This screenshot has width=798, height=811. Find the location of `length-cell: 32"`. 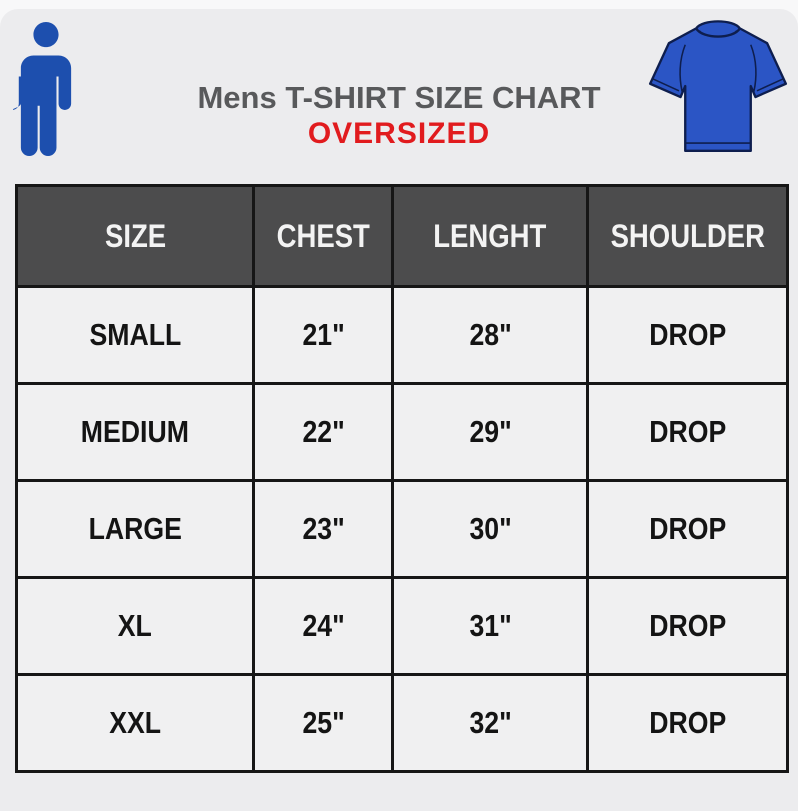

length-cell: 32" is located at coordinates (490, 723).